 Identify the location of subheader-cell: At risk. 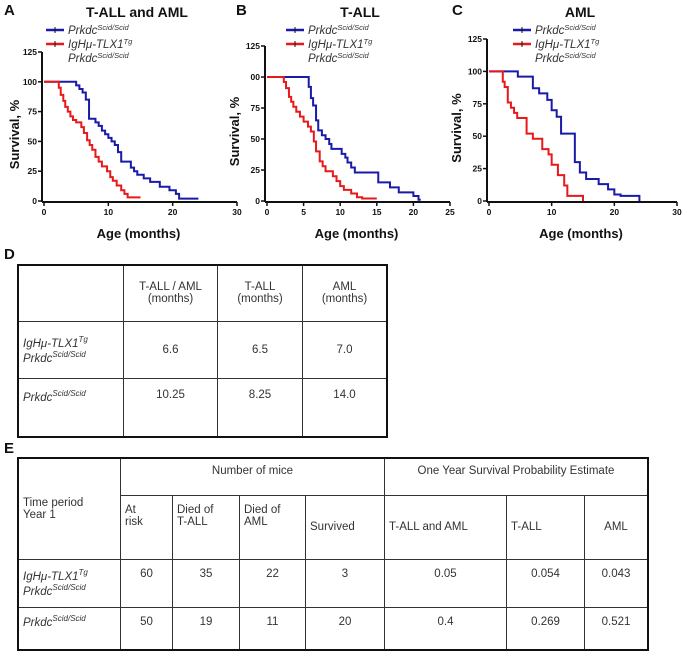
(146, 527).